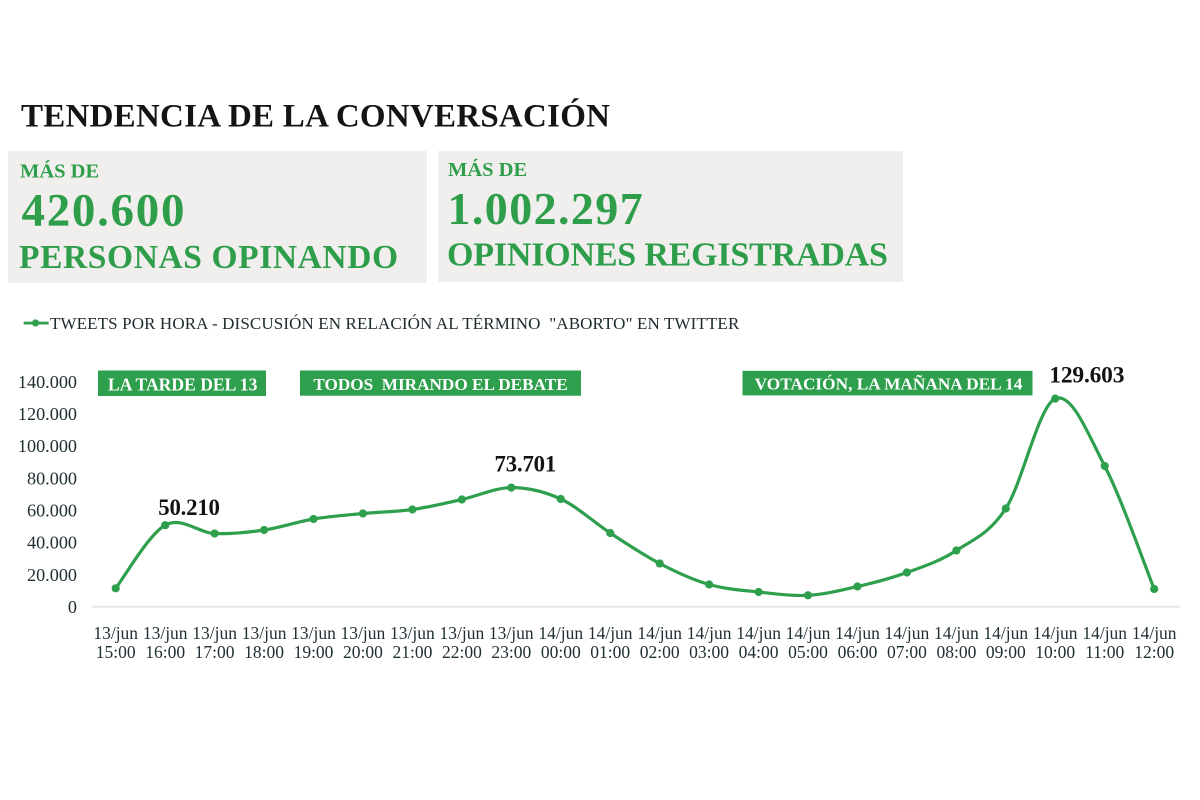  What do you see at coordinates (189, 507) in the screenshot?
I see `svg-text: 50.210` at bounding box center [189, 507].